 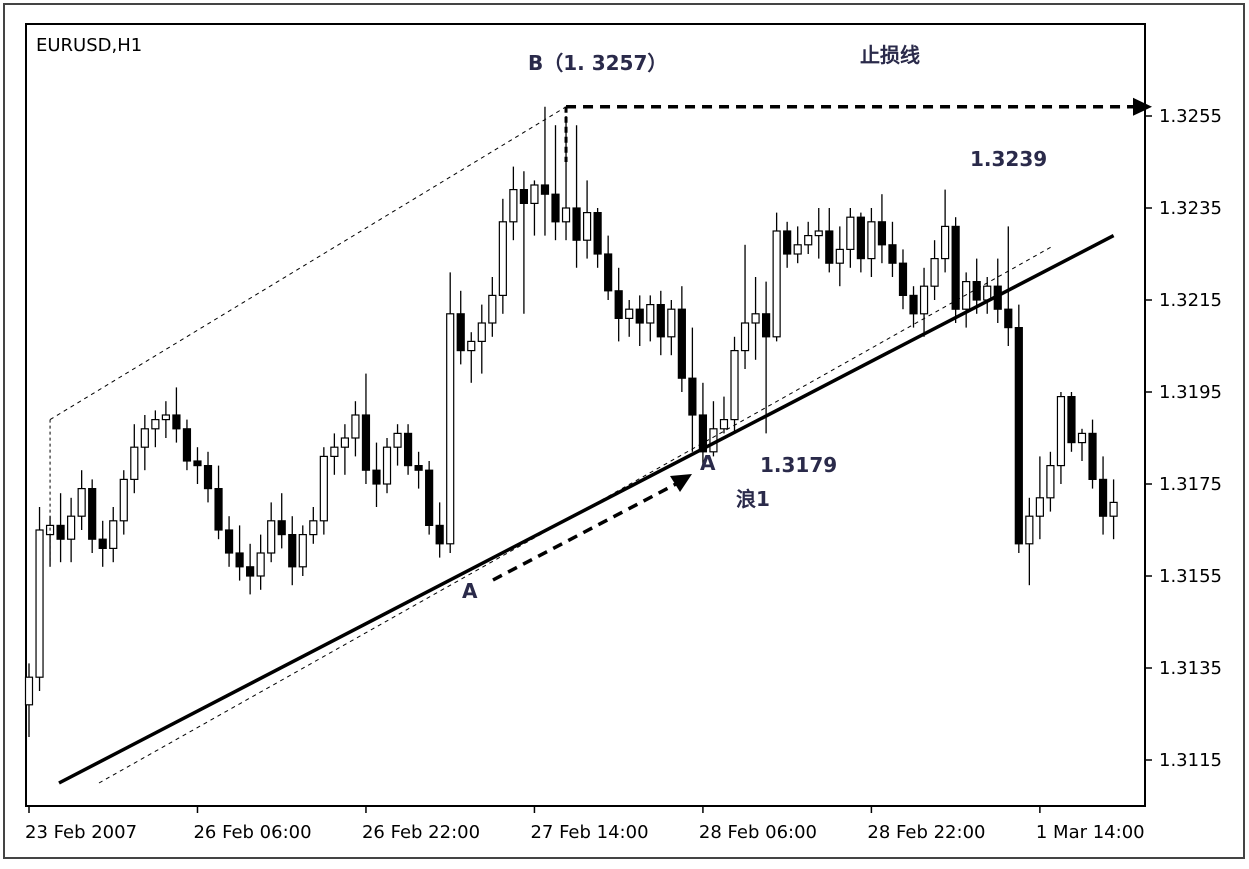 I want to click on label-a-upper: A, so click(x=708, y=463).